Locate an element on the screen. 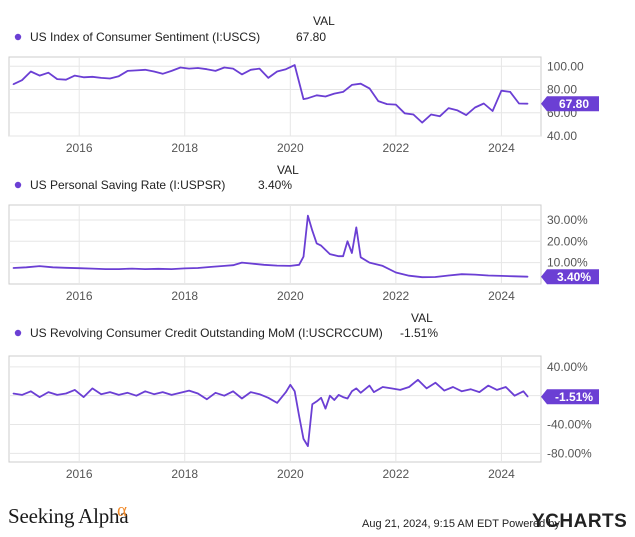 This screenshot has width=635, height=537. ycharts-logo: YCHARTS is located at coordinates (580, 521).